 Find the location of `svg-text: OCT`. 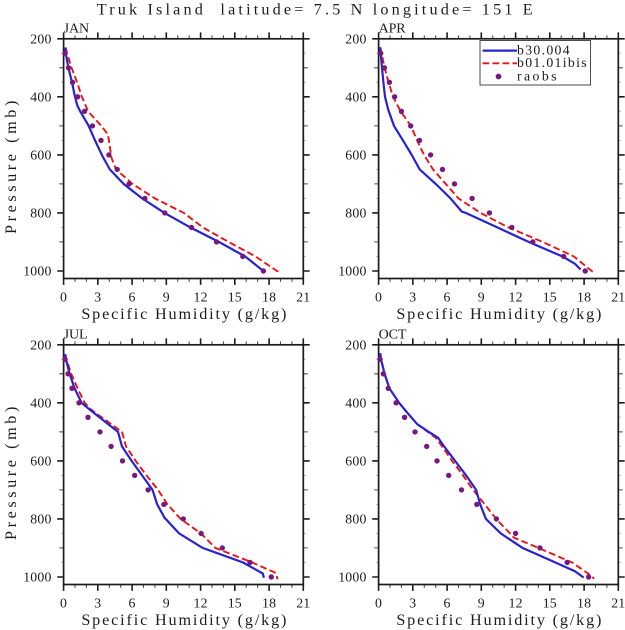

svg-text: OCT is located at coordinates (393, 334).